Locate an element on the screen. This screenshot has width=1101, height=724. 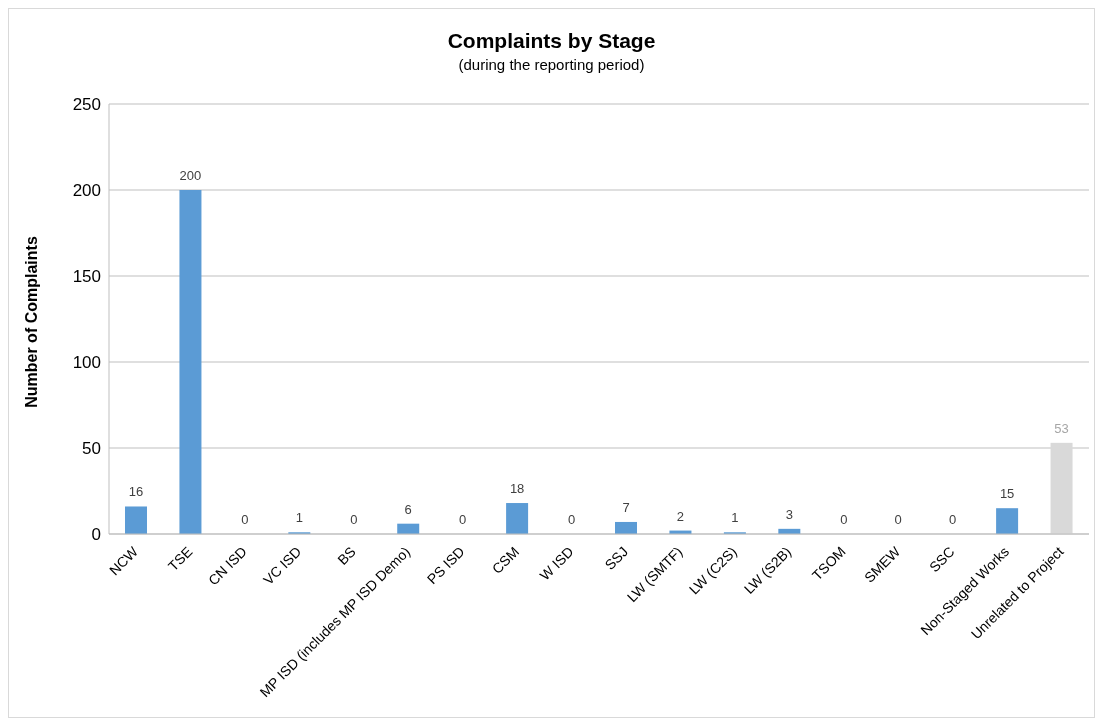
x-tick-label: BS is located at coordinates (346, 555).